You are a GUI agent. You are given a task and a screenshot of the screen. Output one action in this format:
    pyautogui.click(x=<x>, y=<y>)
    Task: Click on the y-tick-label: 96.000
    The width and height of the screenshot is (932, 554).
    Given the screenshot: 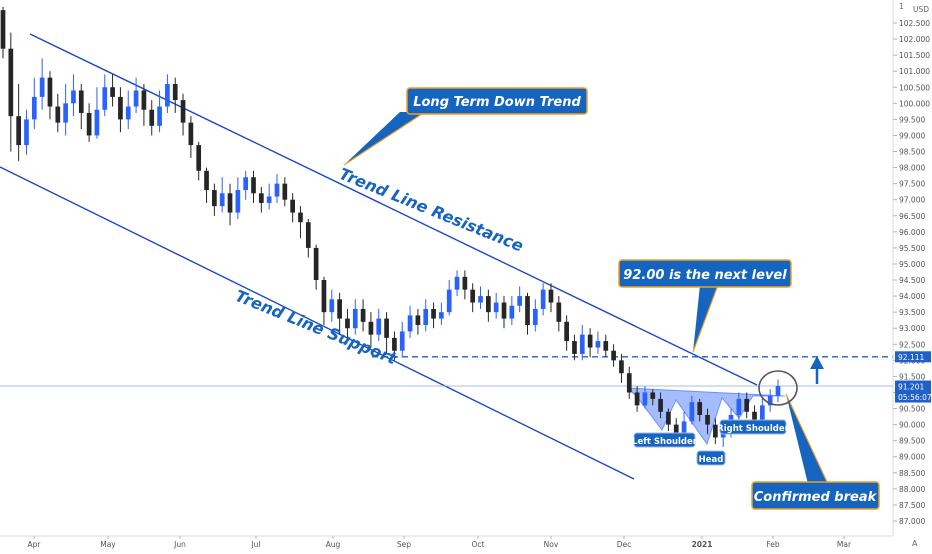 What is the action you would take?
    pyautogui.click(x=912, y=232)
    